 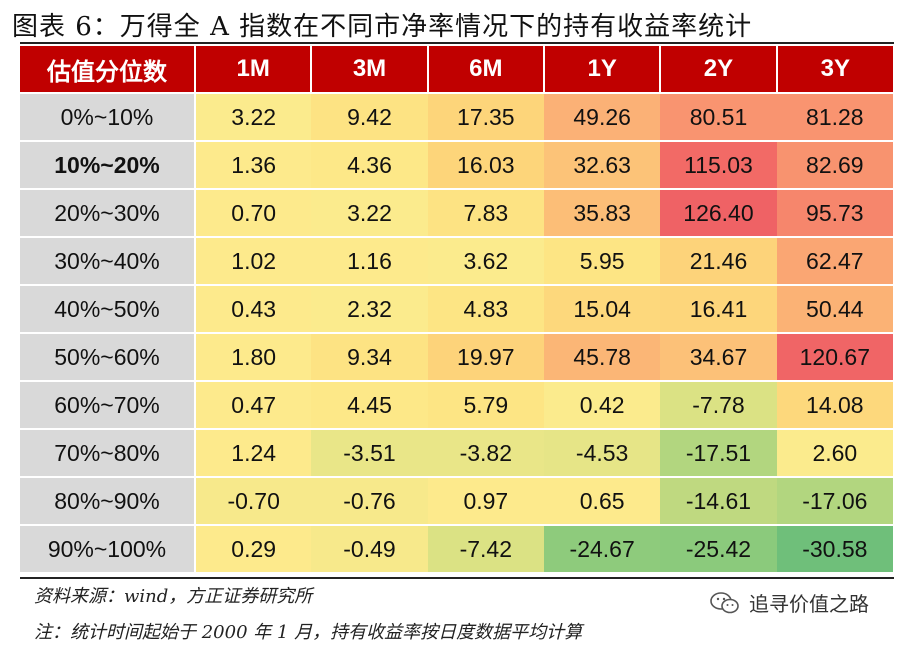 I want to click on table-cell: 3.62, so click(x=485, y=261).